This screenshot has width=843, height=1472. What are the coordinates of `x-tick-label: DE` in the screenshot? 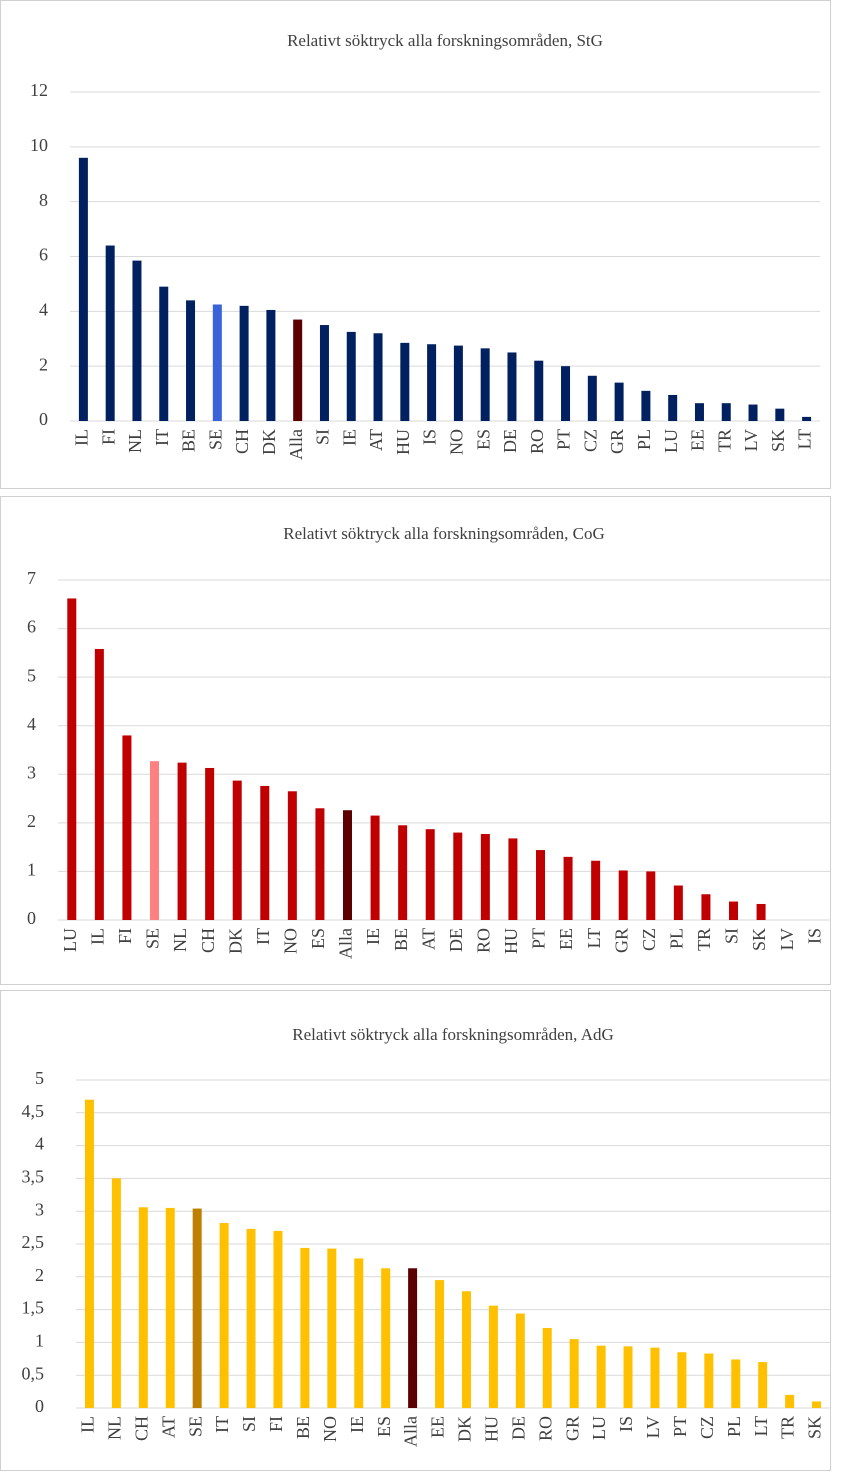 It's located at (456, 940).